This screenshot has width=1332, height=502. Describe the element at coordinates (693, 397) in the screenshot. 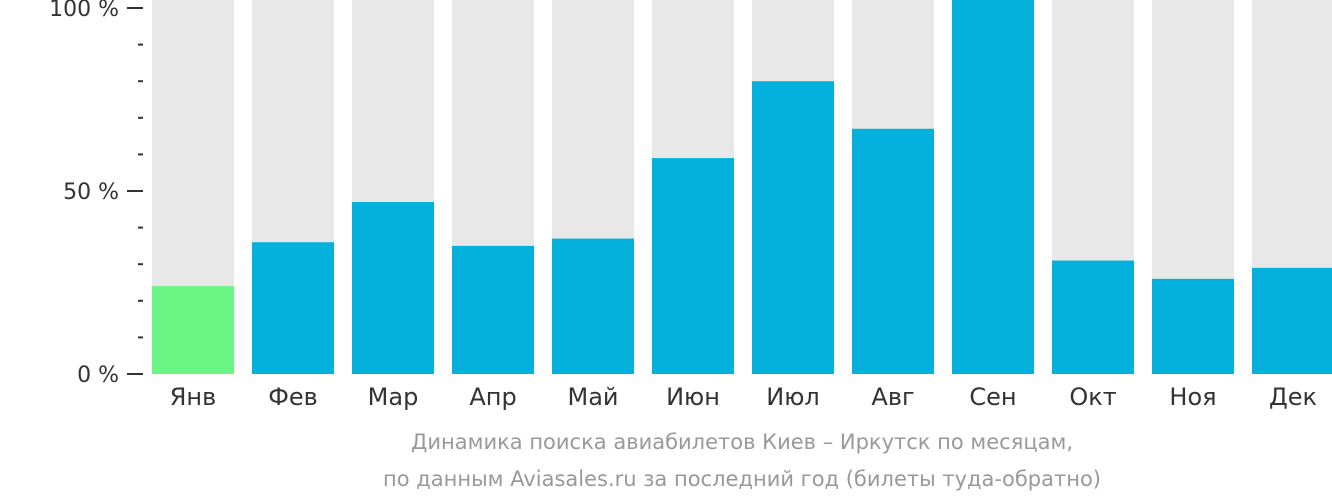

I see `x-tick-label: Июн` at that location.